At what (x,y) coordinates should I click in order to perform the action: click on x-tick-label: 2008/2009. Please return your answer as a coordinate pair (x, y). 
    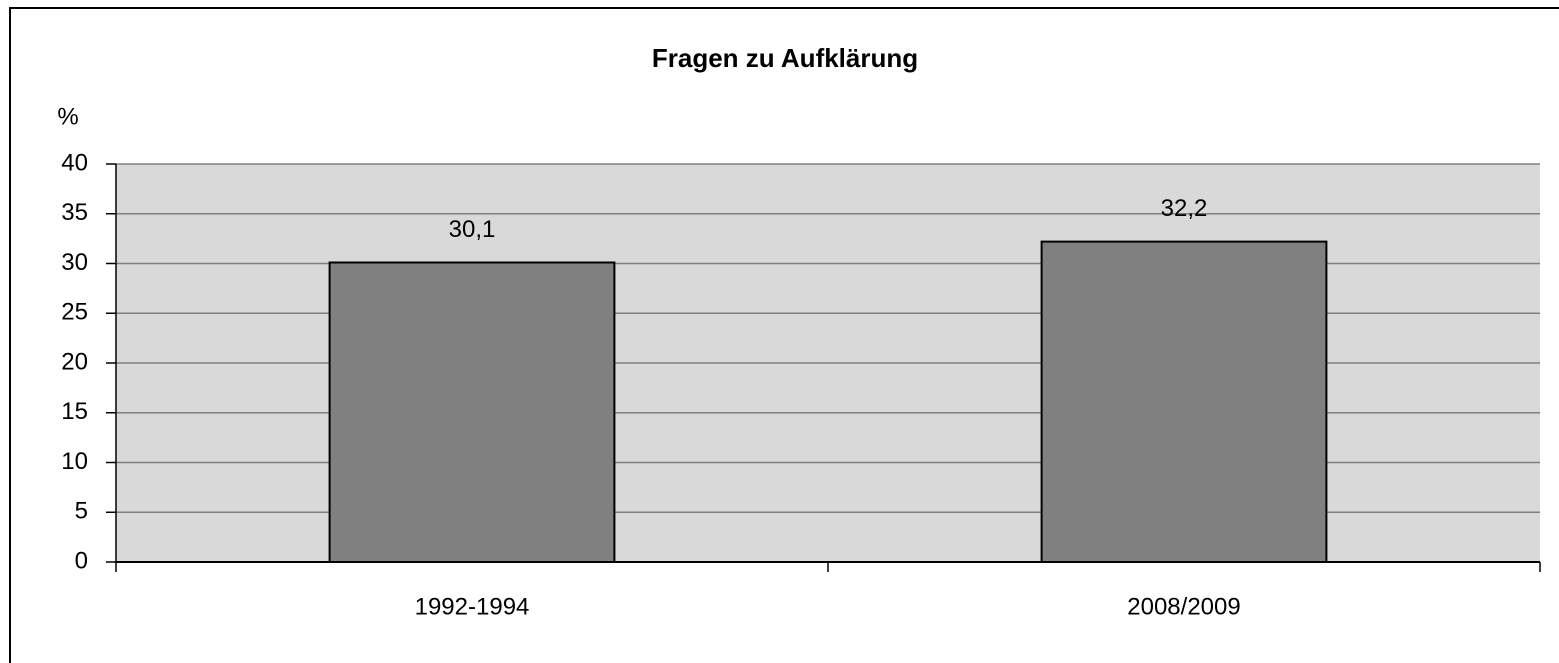
    Looking at the image, I should click on (1183, 606).